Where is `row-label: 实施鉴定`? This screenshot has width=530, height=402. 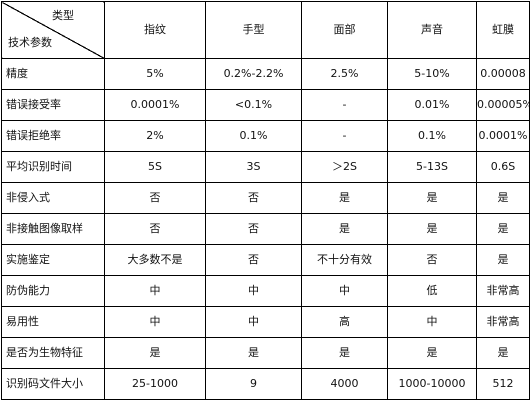 row-label: 实施鉴定 is located at coordinates (53, 260).